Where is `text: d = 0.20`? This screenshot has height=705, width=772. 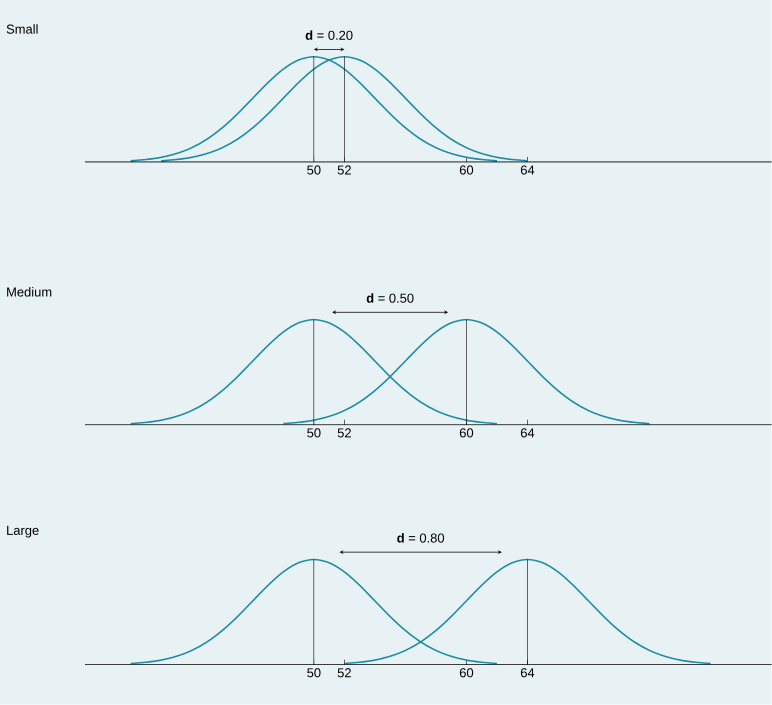 text: d = 0.20 is located at coordinates (329, 35).